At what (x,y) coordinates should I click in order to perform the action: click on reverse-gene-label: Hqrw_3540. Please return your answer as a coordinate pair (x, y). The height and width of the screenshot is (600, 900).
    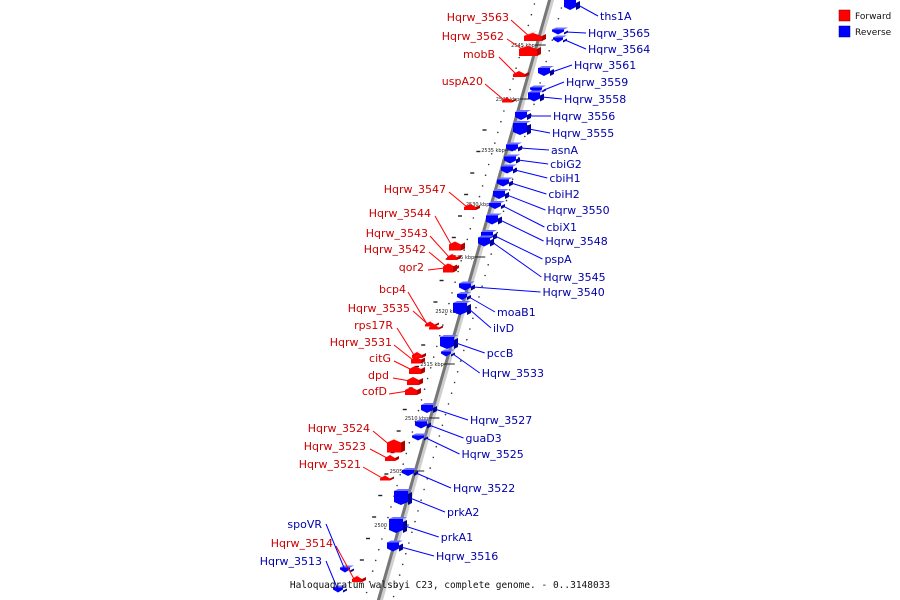
    Looking at the image, I should click on (573, 292).